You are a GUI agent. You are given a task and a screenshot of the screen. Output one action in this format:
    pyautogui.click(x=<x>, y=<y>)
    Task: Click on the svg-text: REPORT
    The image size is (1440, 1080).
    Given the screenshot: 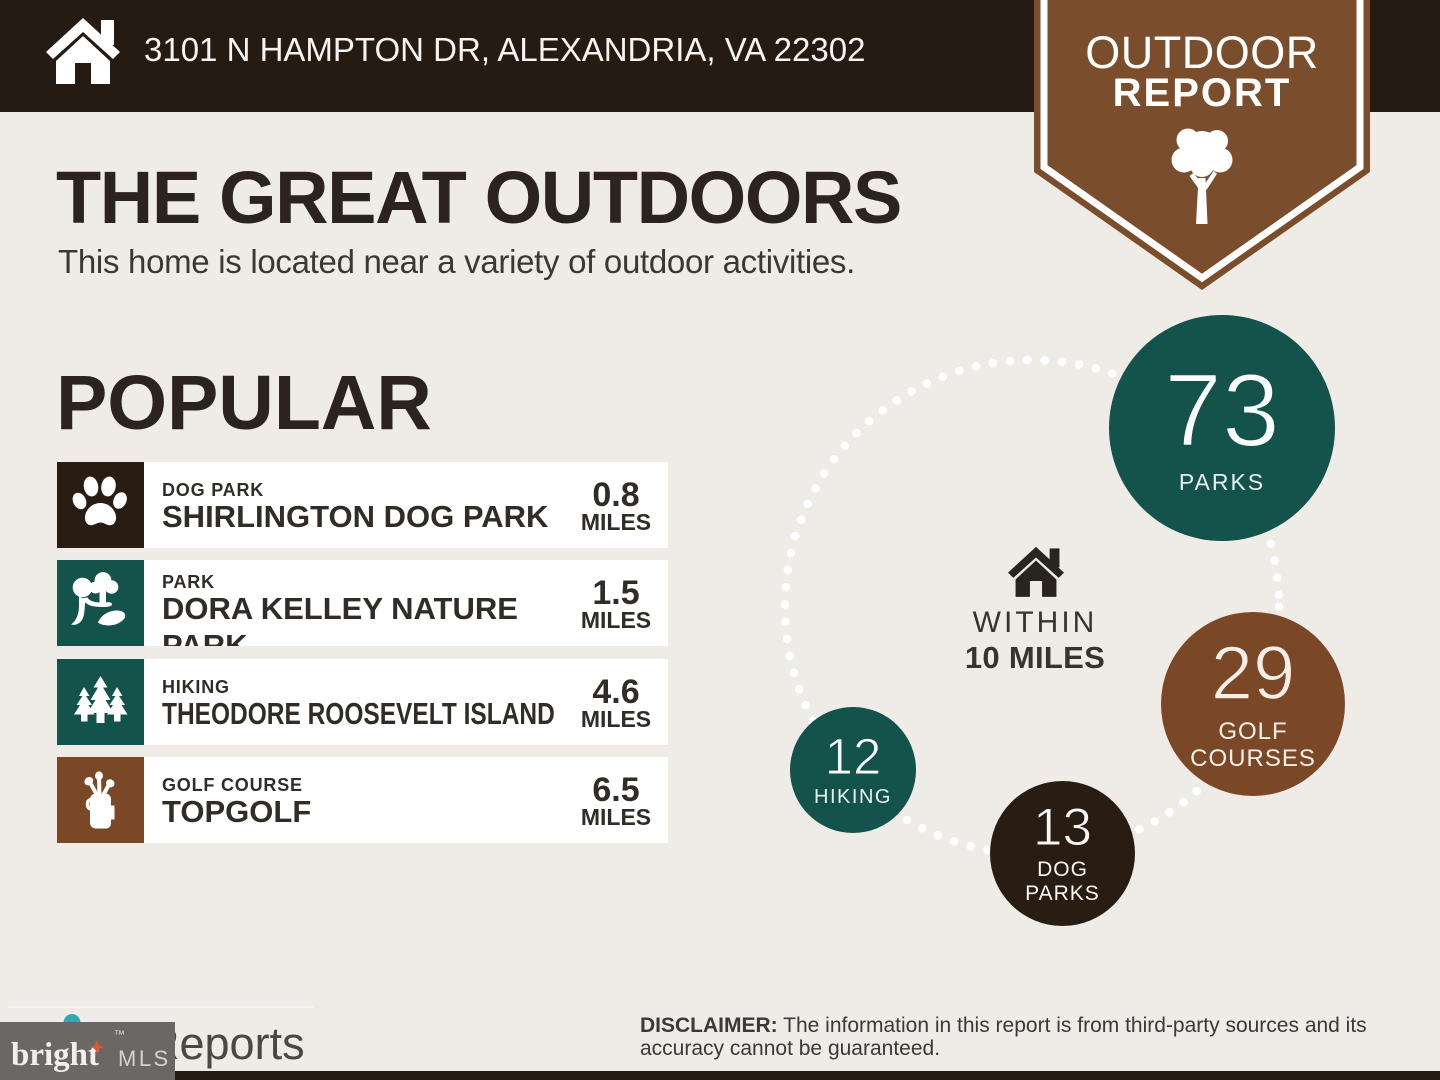 What is the action you would take?
    pyautogui.click(x=1202, y=93)
    